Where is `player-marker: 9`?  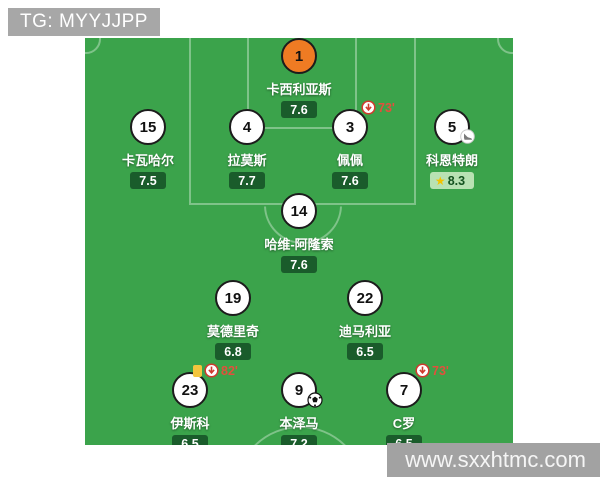 player-marker: 9 is located at coordinates (299, 408).